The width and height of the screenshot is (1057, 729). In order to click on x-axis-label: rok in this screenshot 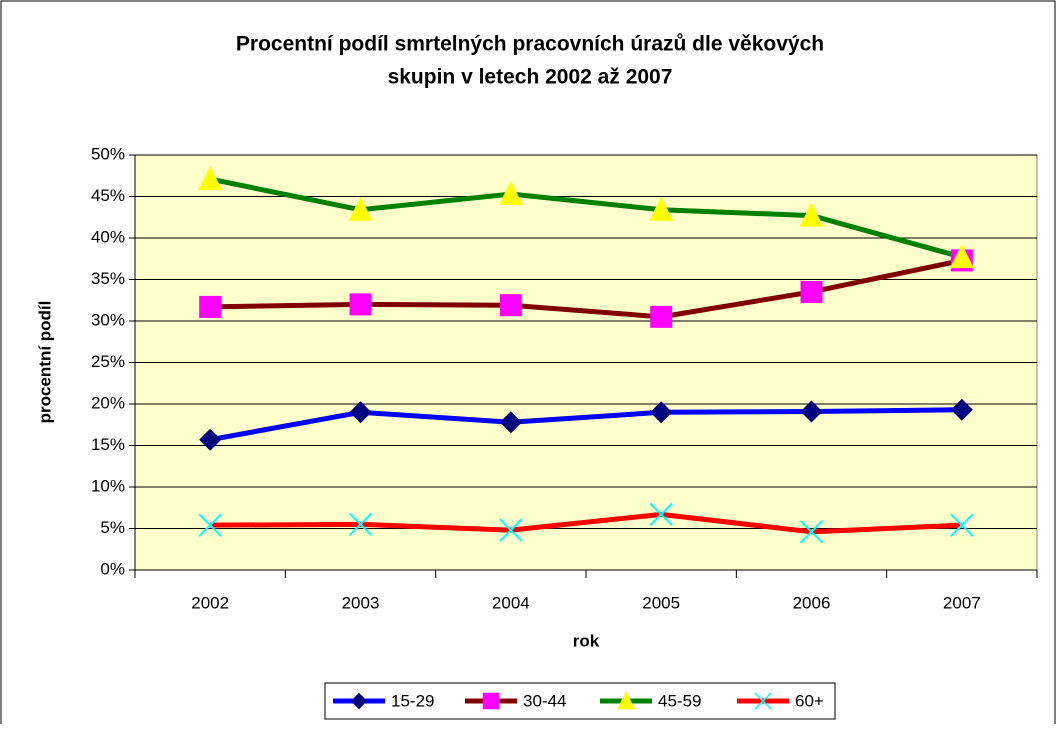, I will do `click(586, 640)`.